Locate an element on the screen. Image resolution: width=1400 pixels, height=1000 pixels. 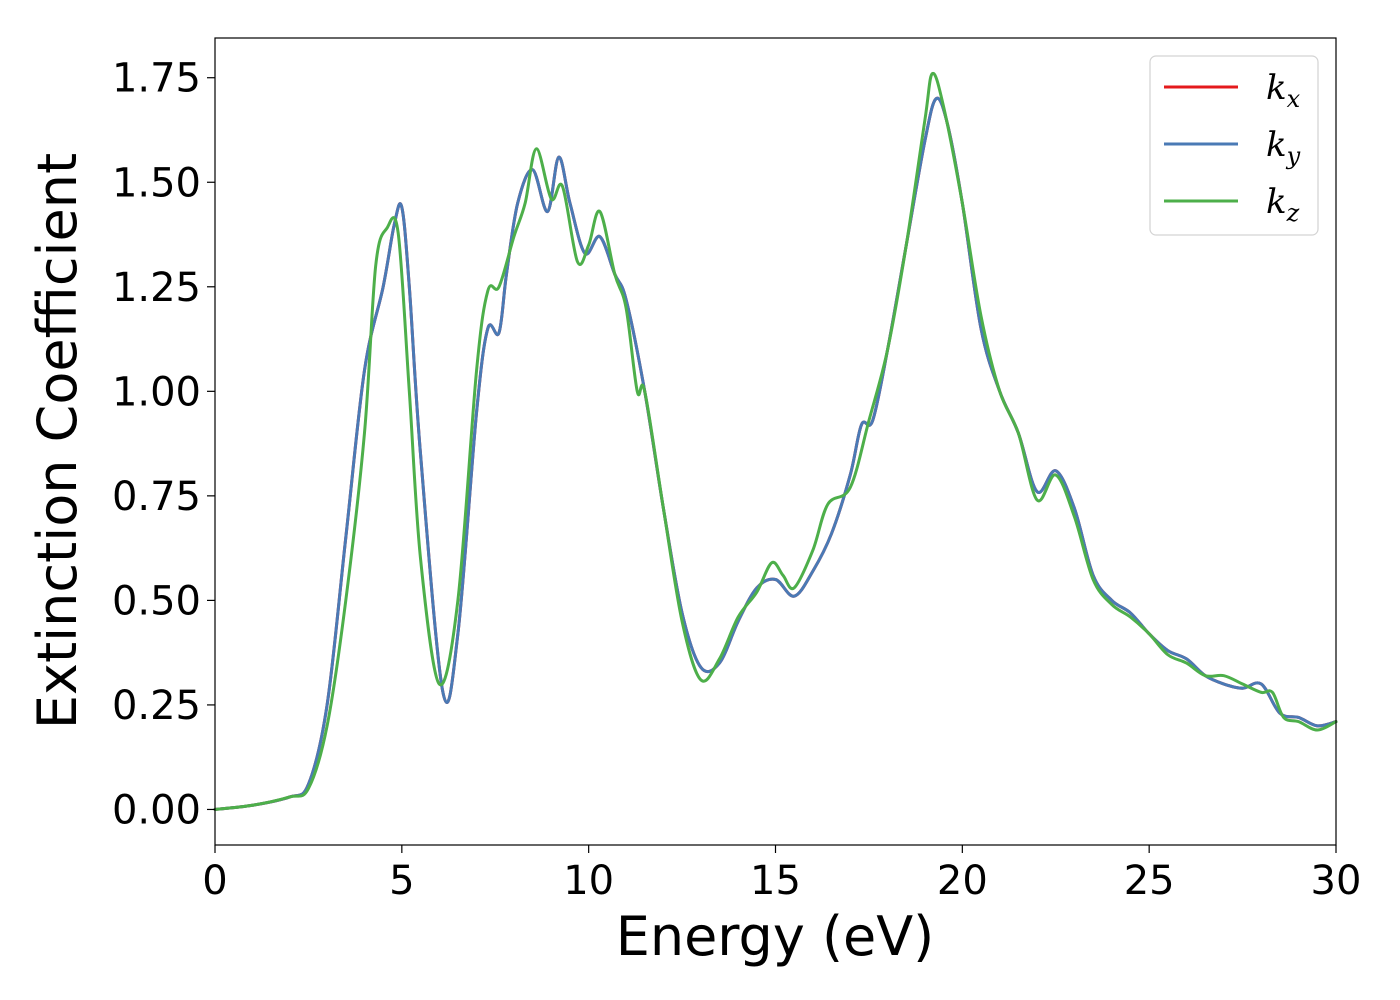
y-tick-label: 1.75 is located at coordinates (156, 79).